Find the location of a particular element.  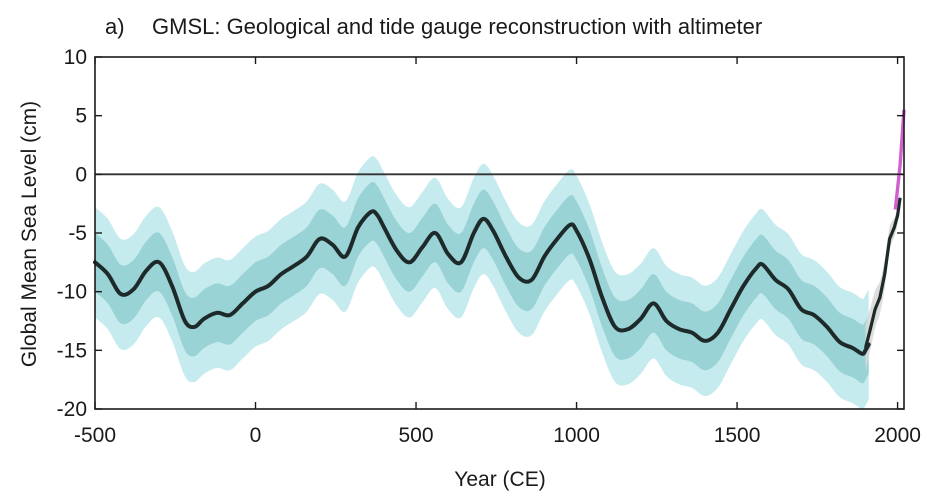

y-tick-label: 0 is located at coordinates (81, 174).